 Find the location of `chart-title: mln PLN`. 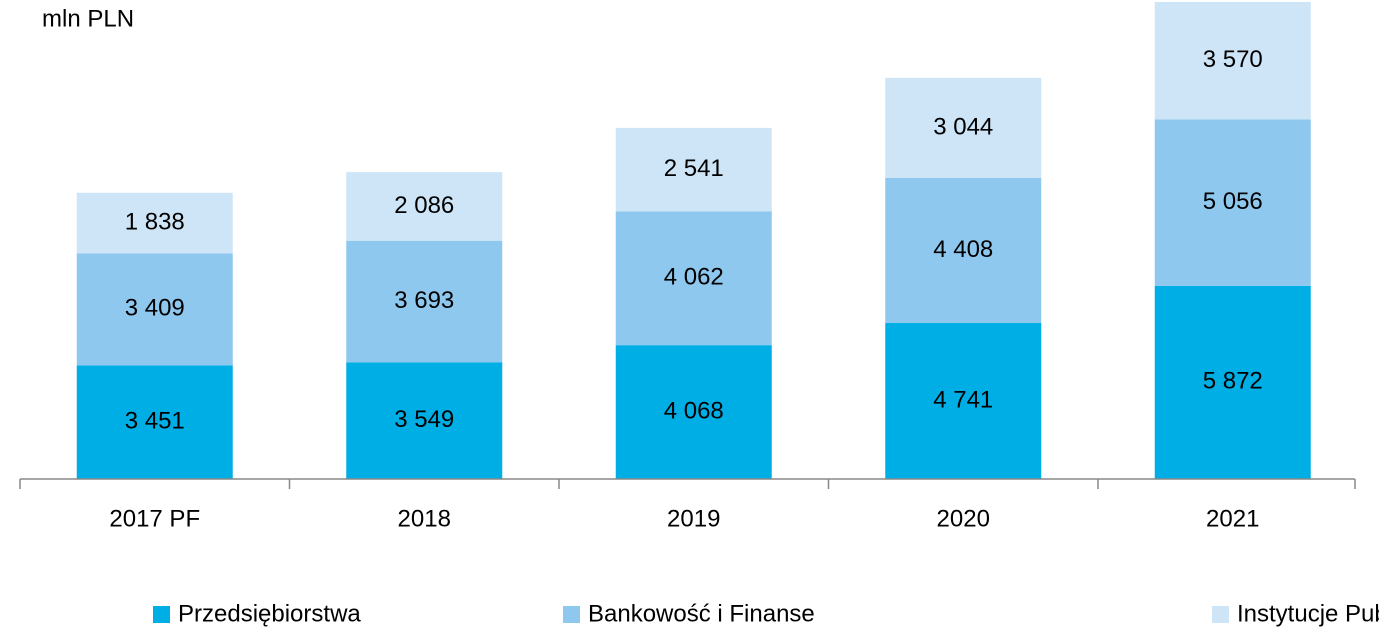

chart-title: mln PLN is located at coordinates (88, 18).